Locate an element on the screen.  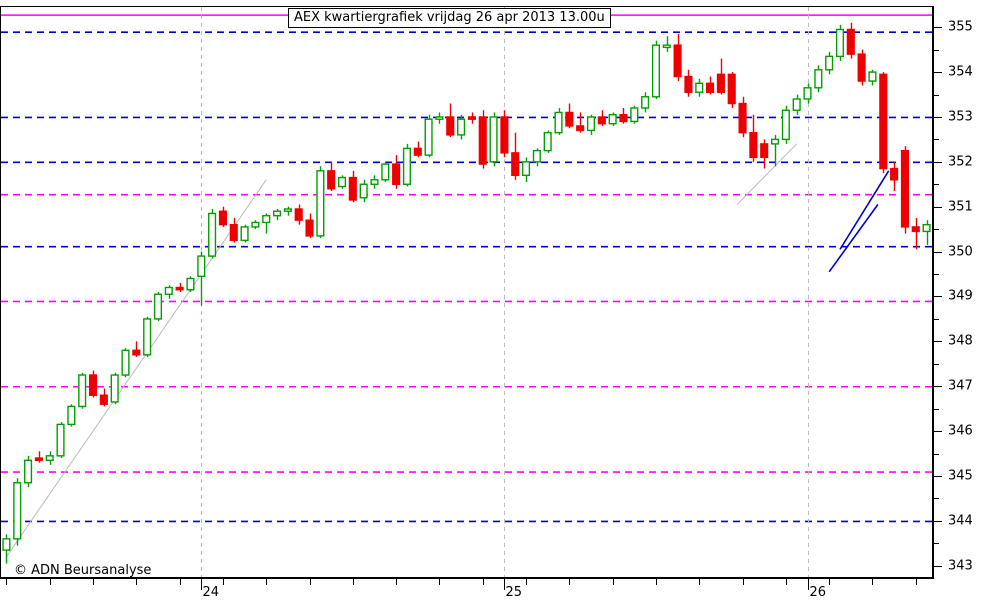
y-axis-label: 355 is located at coordinates (960, 27).